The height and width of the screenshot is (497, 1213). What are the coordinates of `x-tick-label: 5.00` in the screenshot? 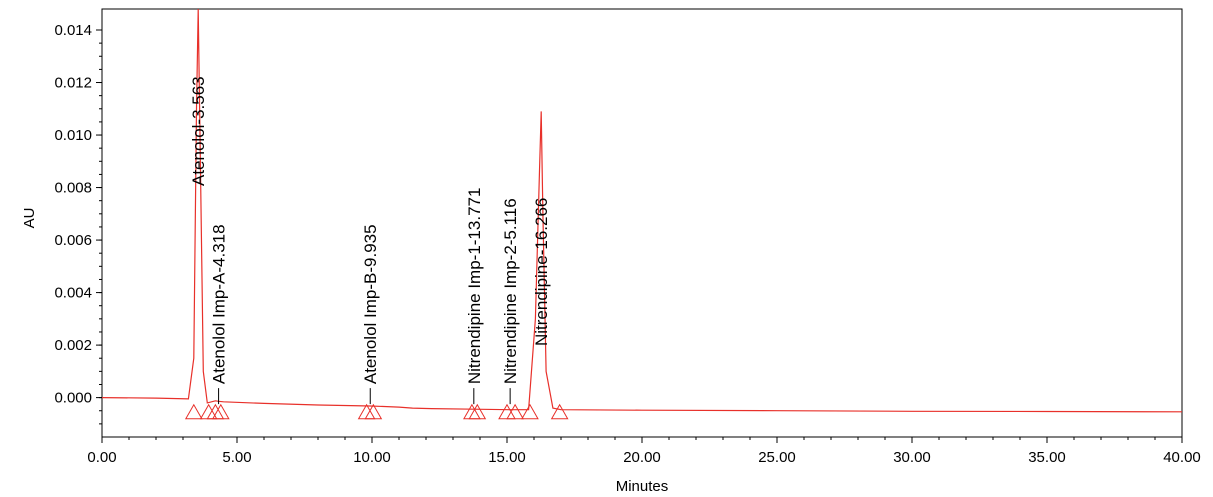 It's located at (236, 457).